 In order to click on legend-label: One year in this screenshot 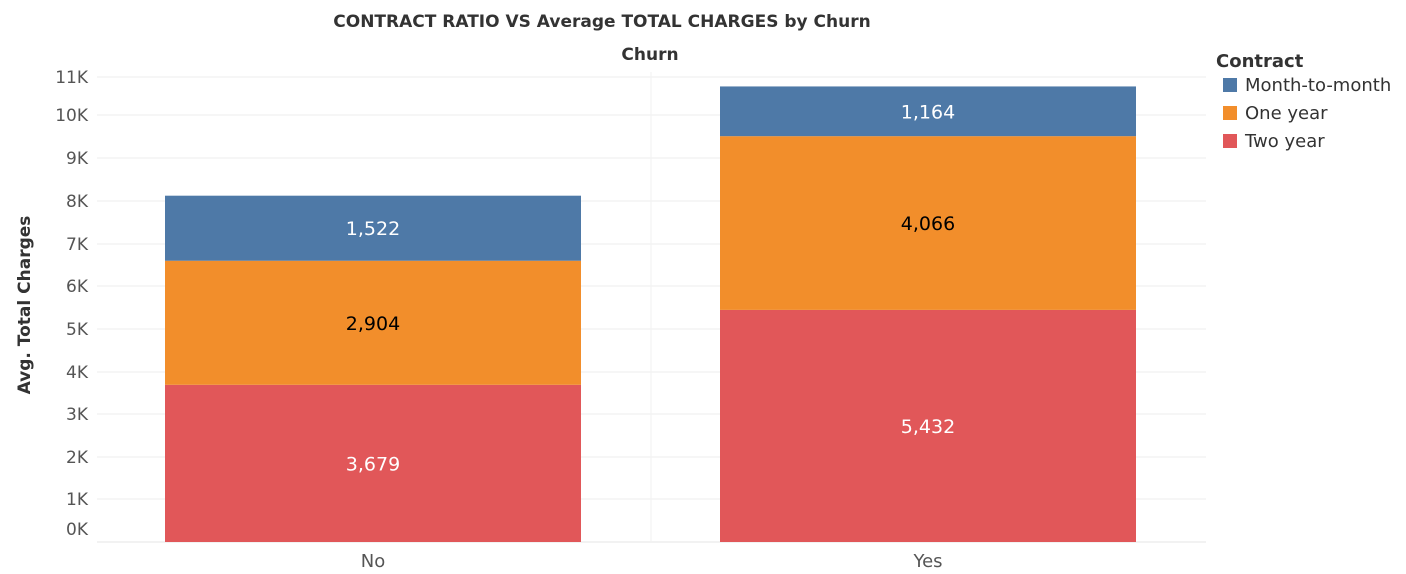, I will do `click(1286, 113)`.